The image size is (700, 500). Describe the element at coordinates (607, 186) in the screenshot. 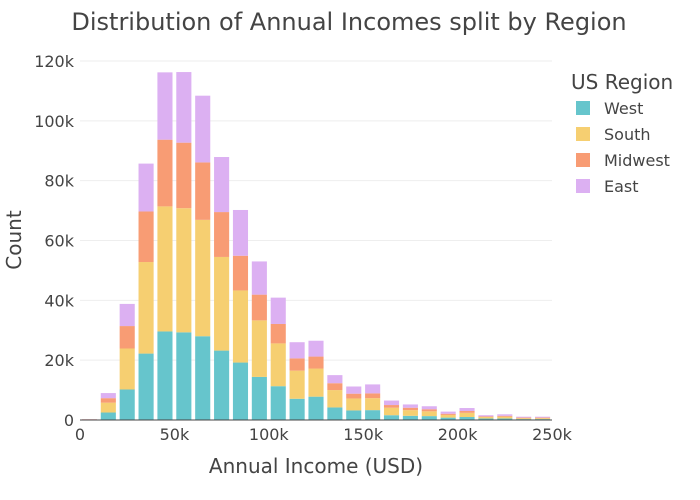

I see `legend-item-east: East` at that location.